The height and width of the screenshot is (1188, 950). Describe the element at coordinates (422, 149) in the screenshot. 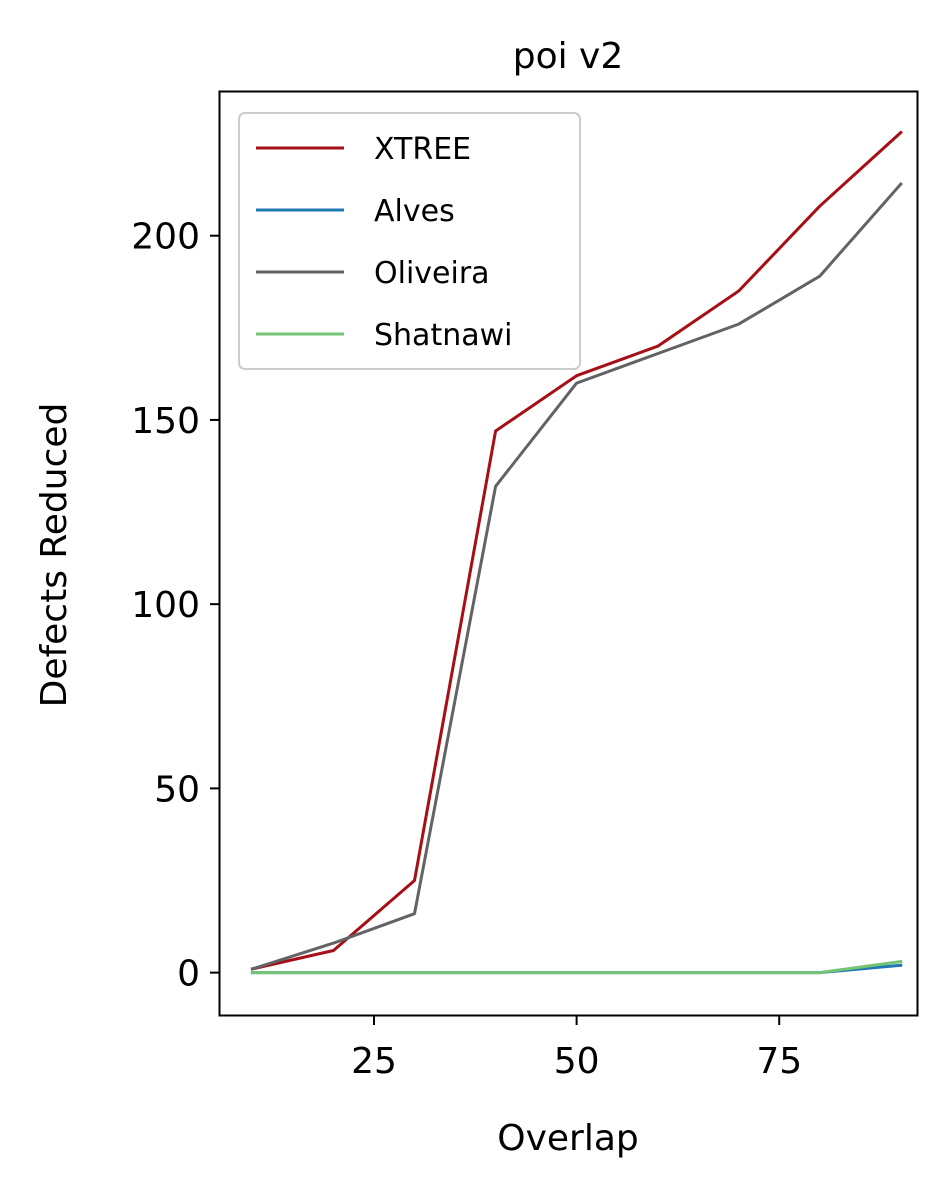

I see `legend-label-xtree: XTREE` at that location.